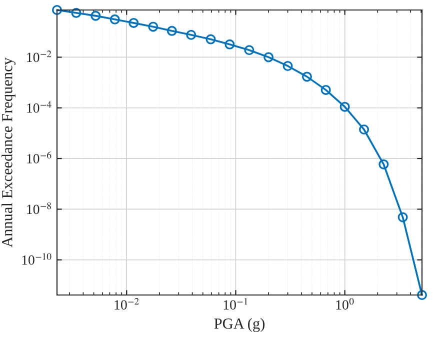 This screenshot has width=433, height=344. I want to click on y-tick-label: 10$^{−8}$, so click(39, 208).